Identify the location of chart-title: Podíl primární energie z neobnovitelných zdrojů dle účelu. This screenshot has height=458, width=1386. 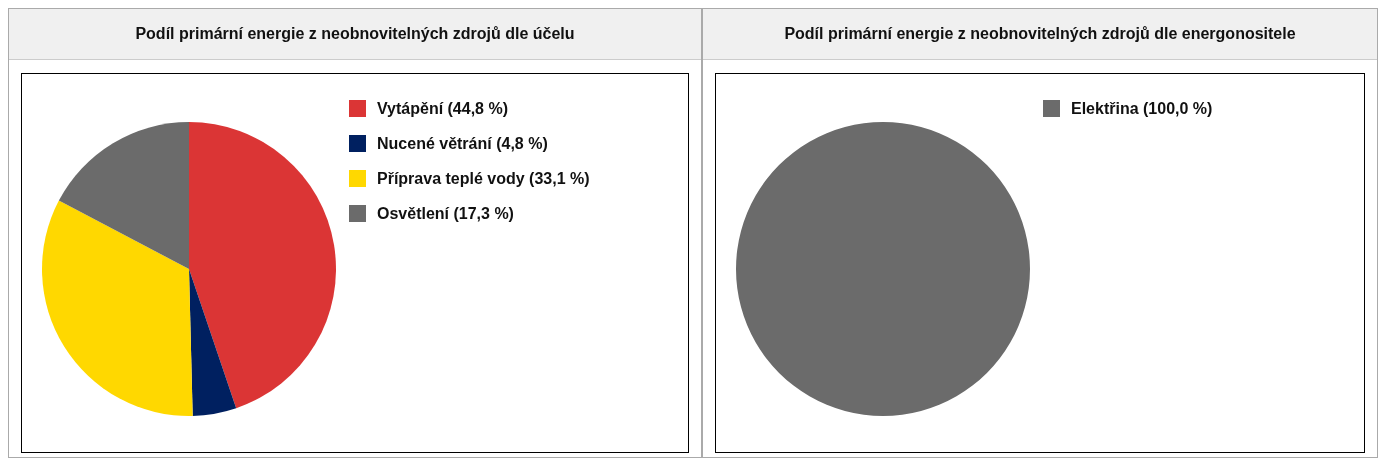
(355, 34).